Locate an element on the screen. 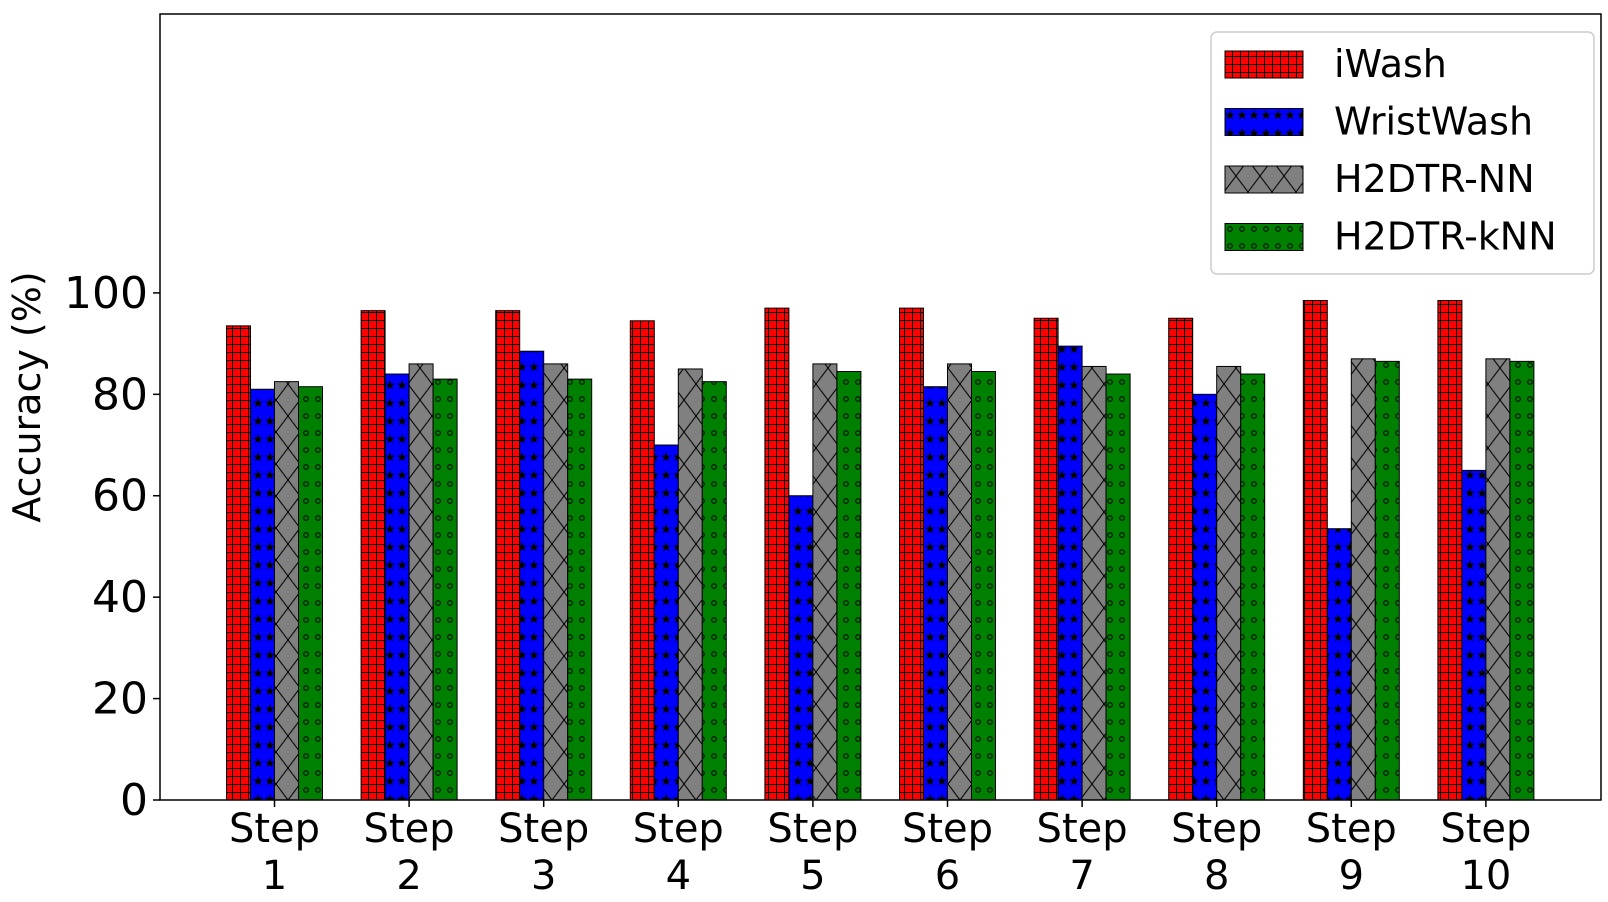 The image size is (1608, 902). x-tick-label: Step 9 is located at coordinates (1351, 852).